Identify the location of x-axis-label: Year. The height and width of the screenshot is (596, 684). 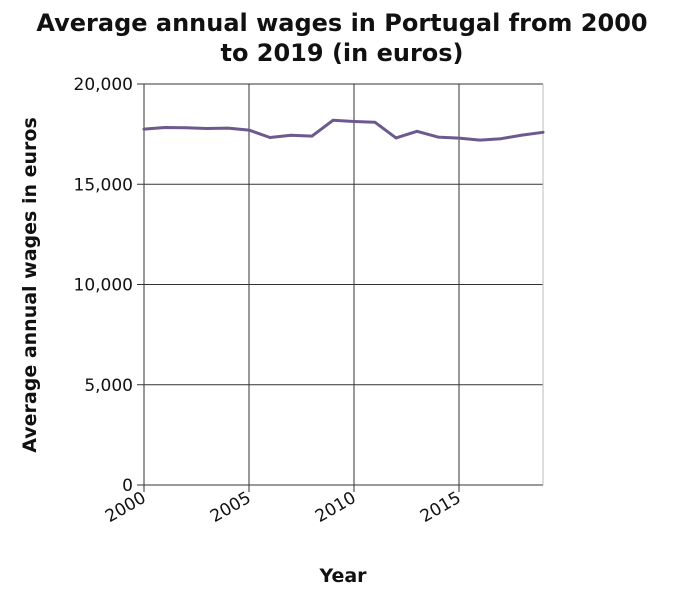
(342, 576).